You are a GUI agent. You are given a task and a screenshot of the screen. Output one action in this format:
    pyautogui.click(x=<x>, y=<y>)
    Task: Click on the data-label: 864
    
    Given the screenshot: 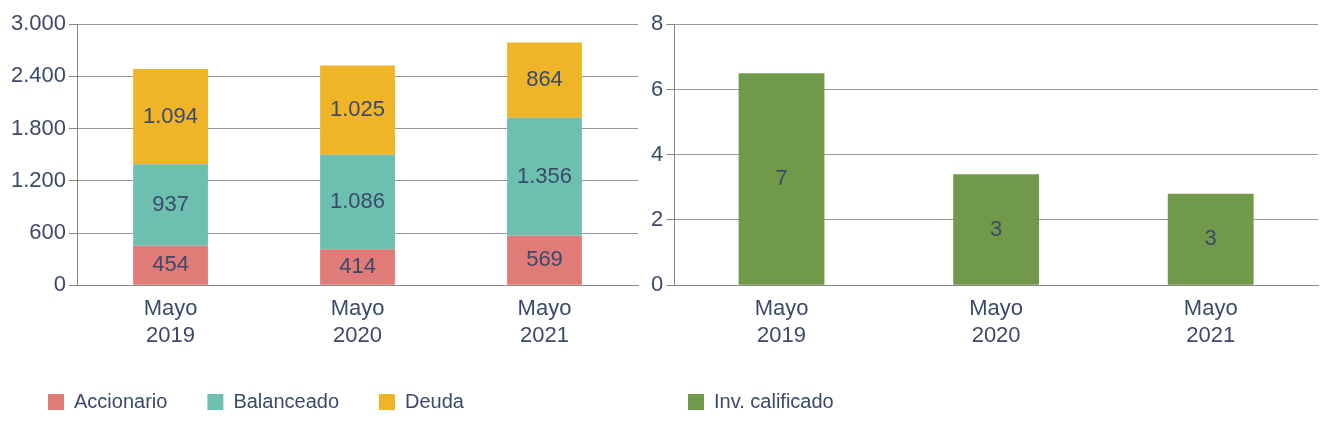 What is the action you would take?
    pyautogui.click(x=544, y=79)
    